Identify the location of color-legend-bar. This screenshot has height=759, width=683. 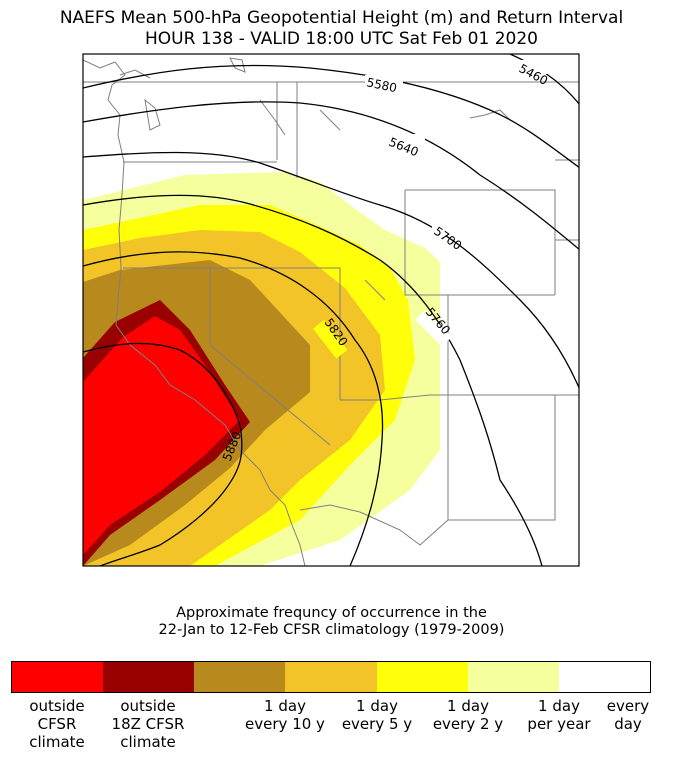
(331, 677).